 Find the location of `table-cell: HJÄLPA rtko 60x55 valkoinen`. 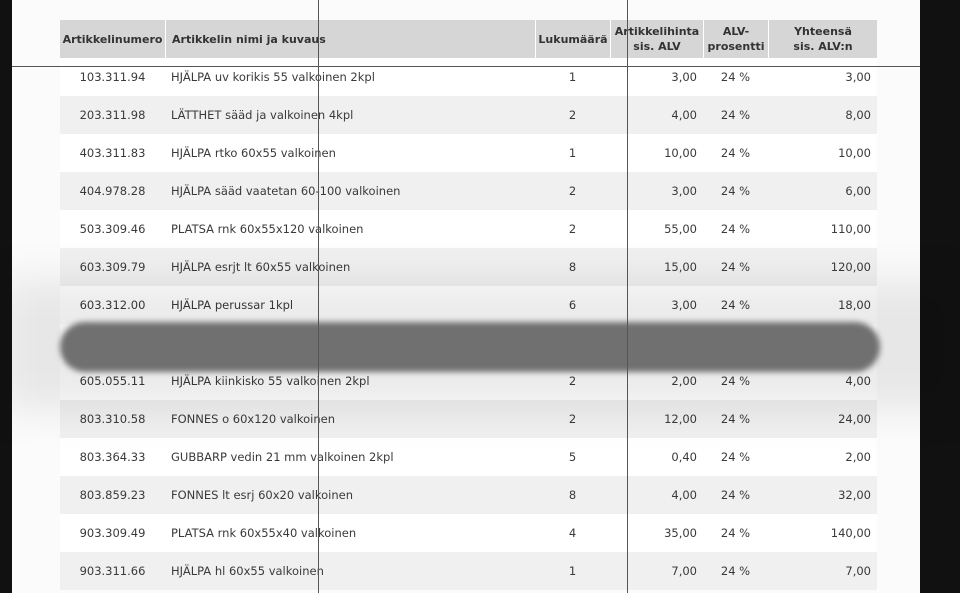

table-cell: HJÄLPA rtko 60x55 valkoinen is located at coordinates (253, 153).